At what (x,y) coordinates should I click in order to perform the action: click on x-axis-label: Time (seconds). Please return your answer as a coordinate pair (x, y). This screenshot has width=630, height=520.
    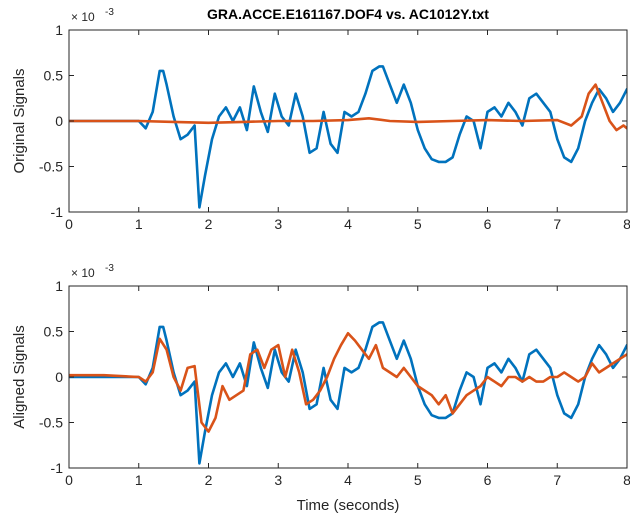
    Looking at the image, I should click on (348, 505).